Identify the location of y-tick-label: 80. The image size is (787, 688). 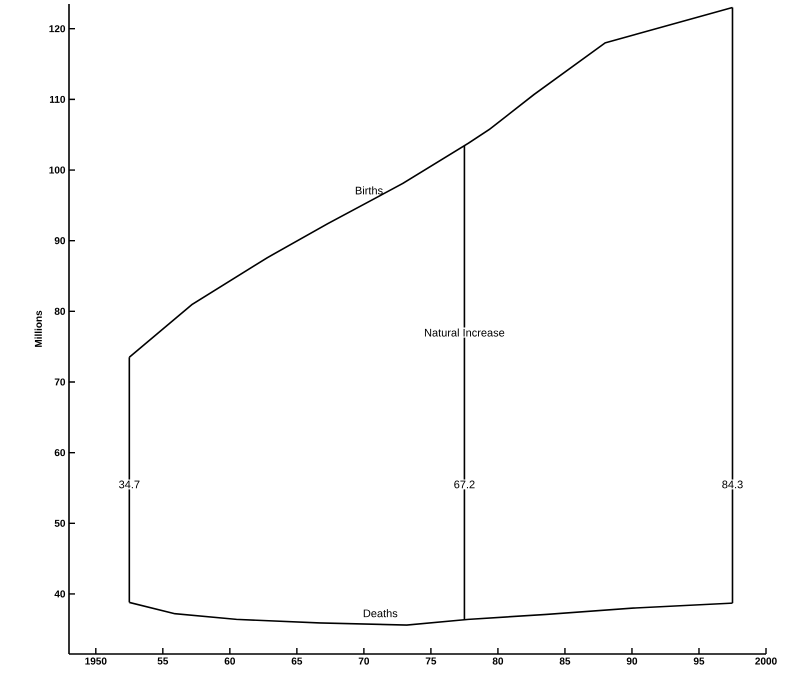
(60, 311).